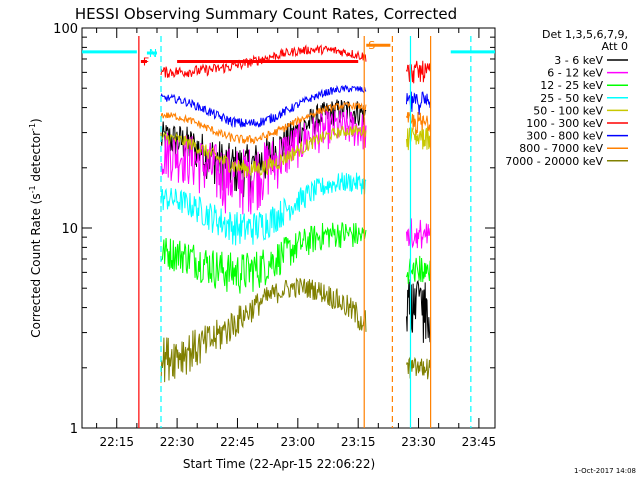  I want to click on legend-label: 25 - 50 keV, so click(571, 98).